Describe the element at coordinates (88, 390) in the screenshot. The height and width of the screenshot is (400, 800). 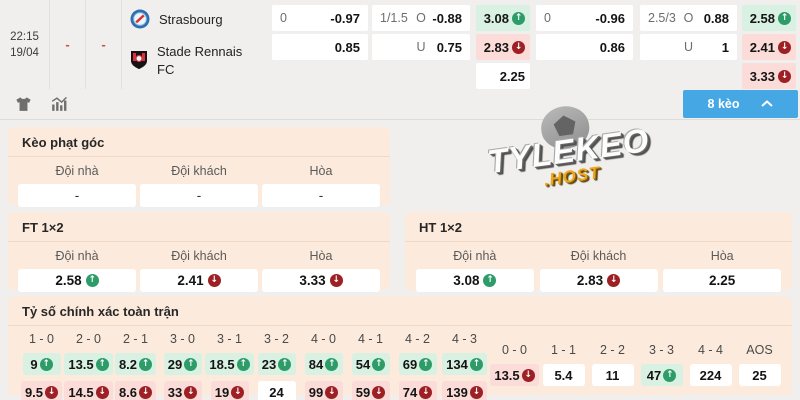
I see `score-odds-cell: 14.5 ↓` at that location.